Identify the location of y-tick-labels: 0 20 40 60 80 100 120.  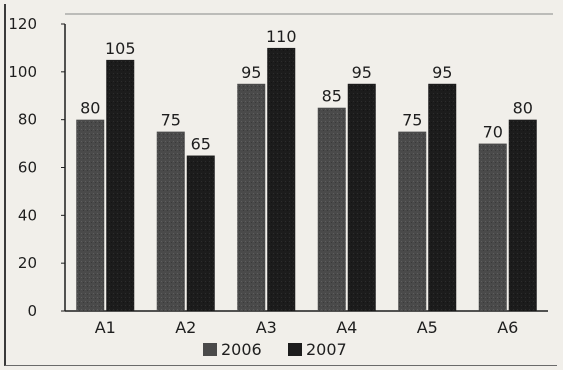
(36, 167).